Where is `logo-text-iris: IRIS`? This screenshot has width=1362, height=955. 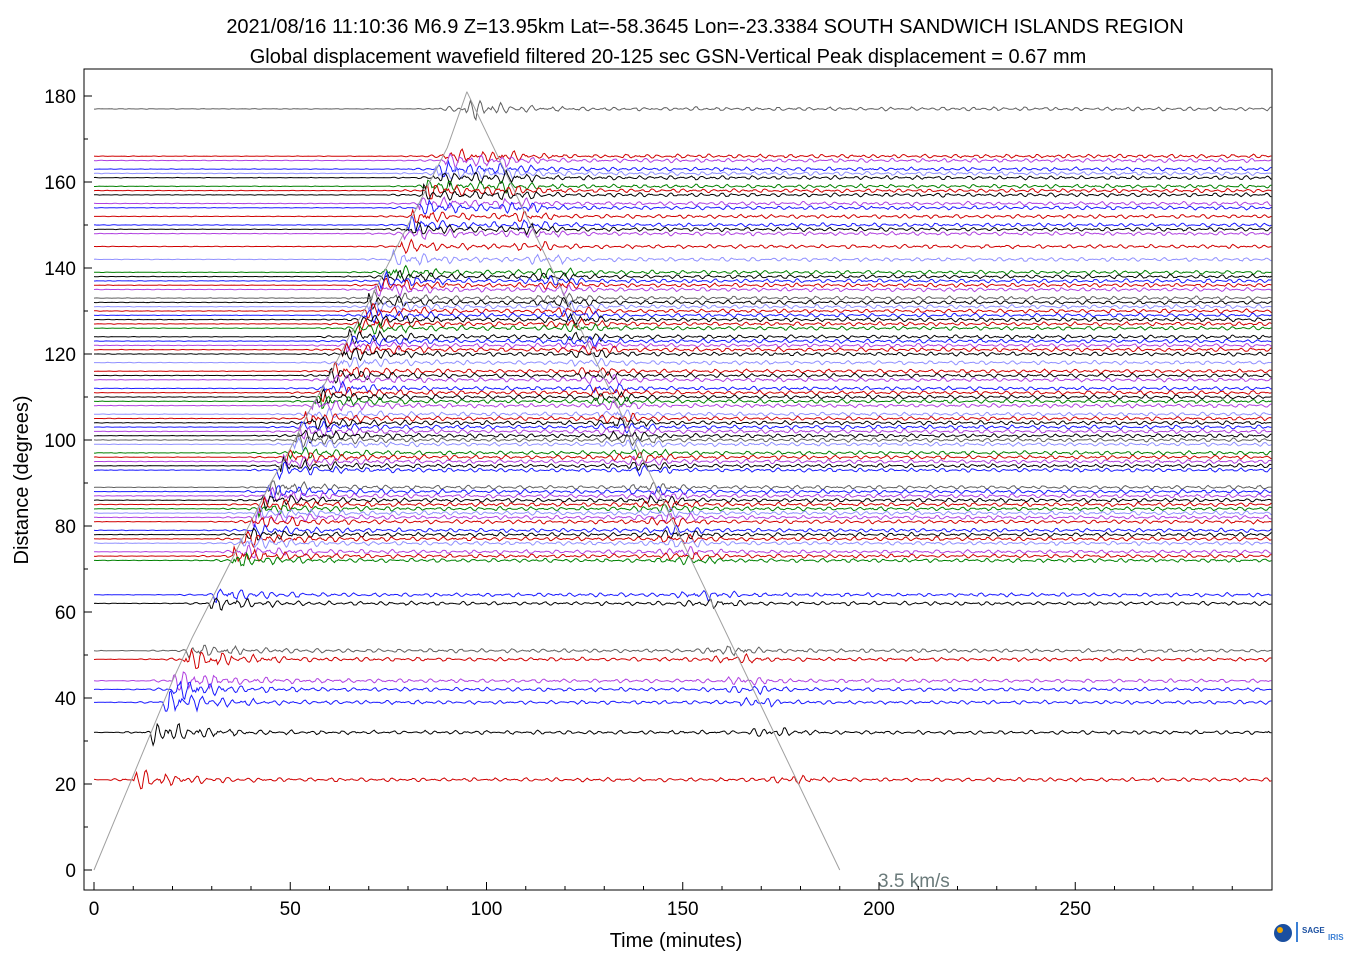 logo-text-iris: IRIS is located at coordinates (1336, 937).